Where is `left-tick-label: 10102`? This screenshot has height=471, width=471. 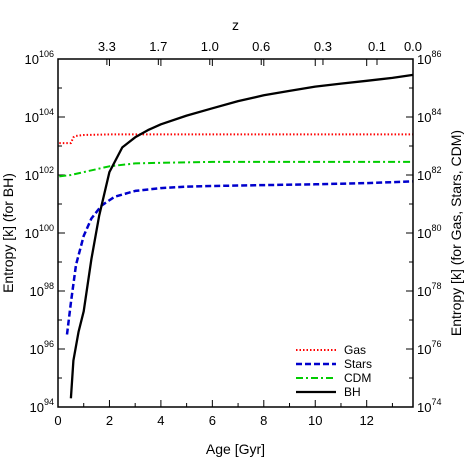
left-tick-label: 10102 is located at coordinates (40, 174).